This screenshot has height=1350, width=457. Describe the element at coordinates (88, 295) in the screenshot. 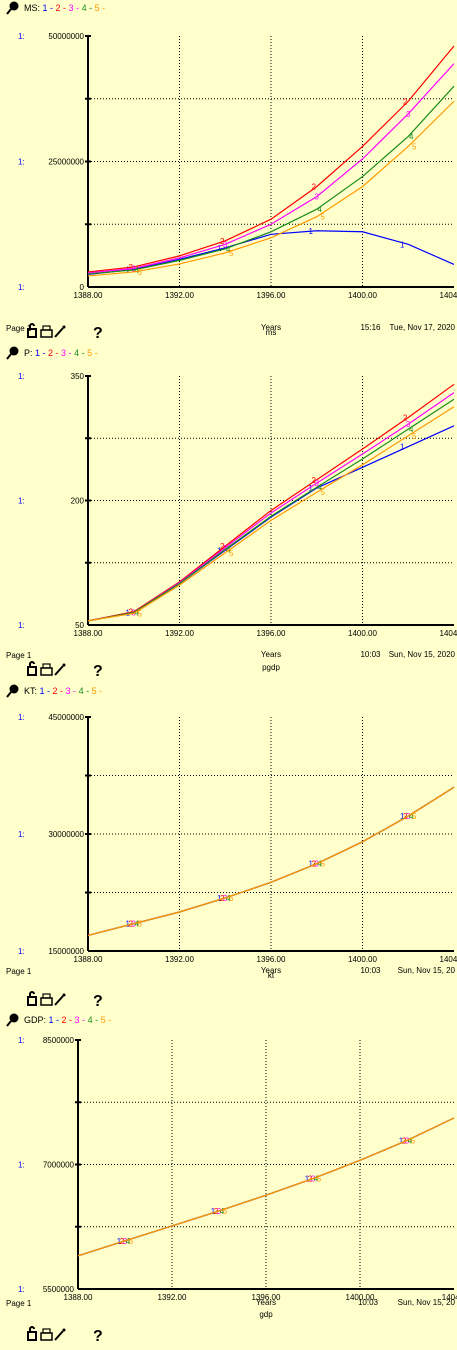

I see `x-tick-label: 1388.00` at that location.